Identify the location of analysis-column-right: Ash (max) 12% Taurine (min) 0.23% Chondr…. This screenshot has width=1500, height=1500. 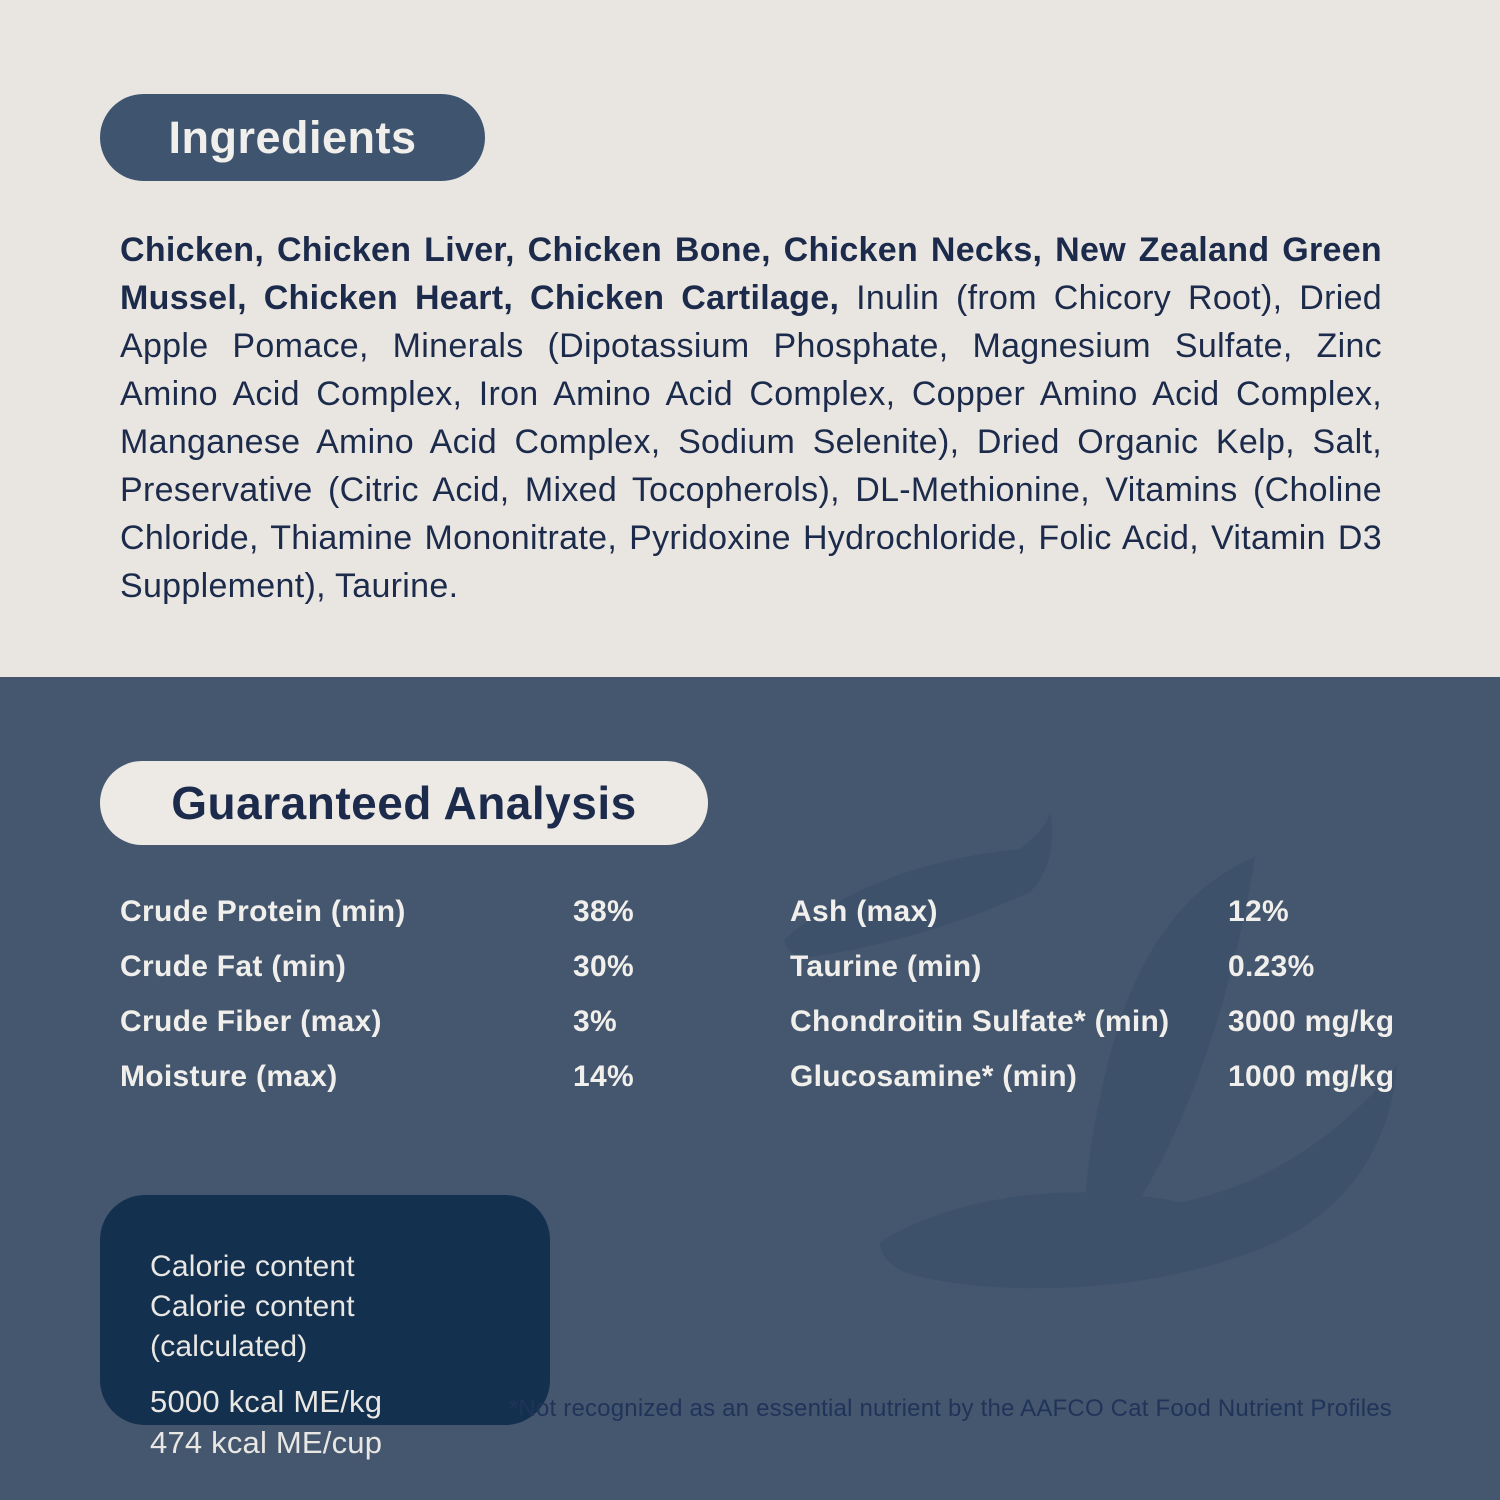
(1095, 1005).